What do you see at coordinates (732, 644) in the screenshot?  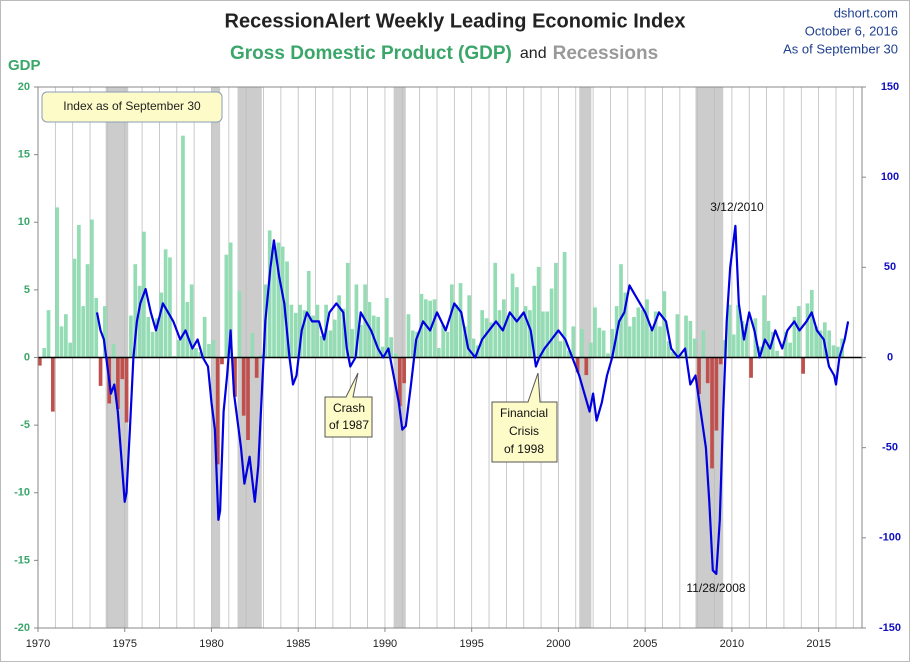 I see `x-tick-label: 2010` at bounding box center [732, 644].